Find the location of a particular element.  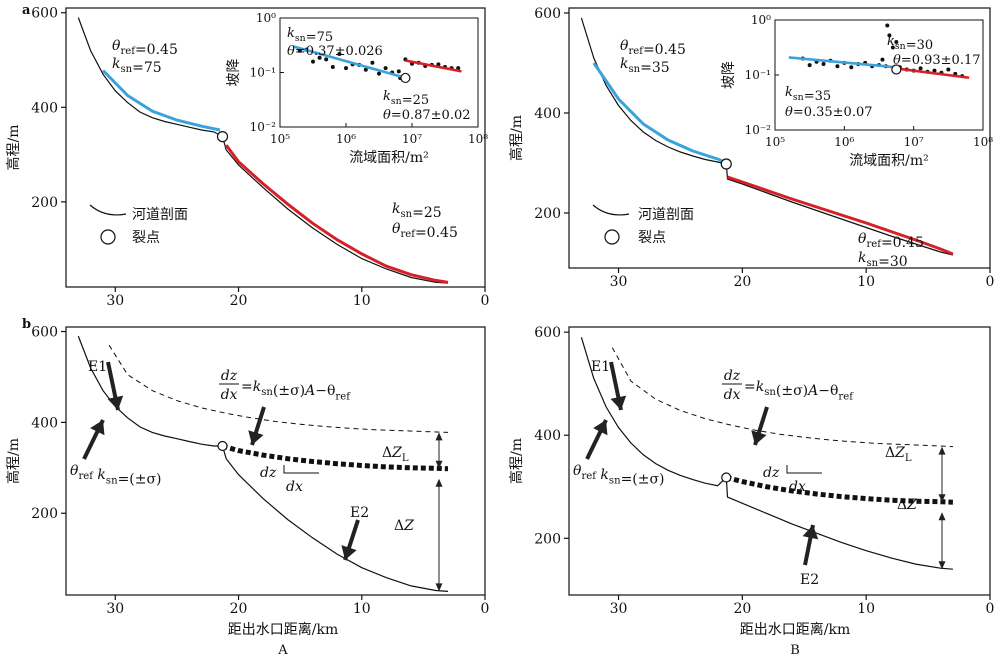

aA-y-axis-label: 高程/m is located at coordinates (13, 148).